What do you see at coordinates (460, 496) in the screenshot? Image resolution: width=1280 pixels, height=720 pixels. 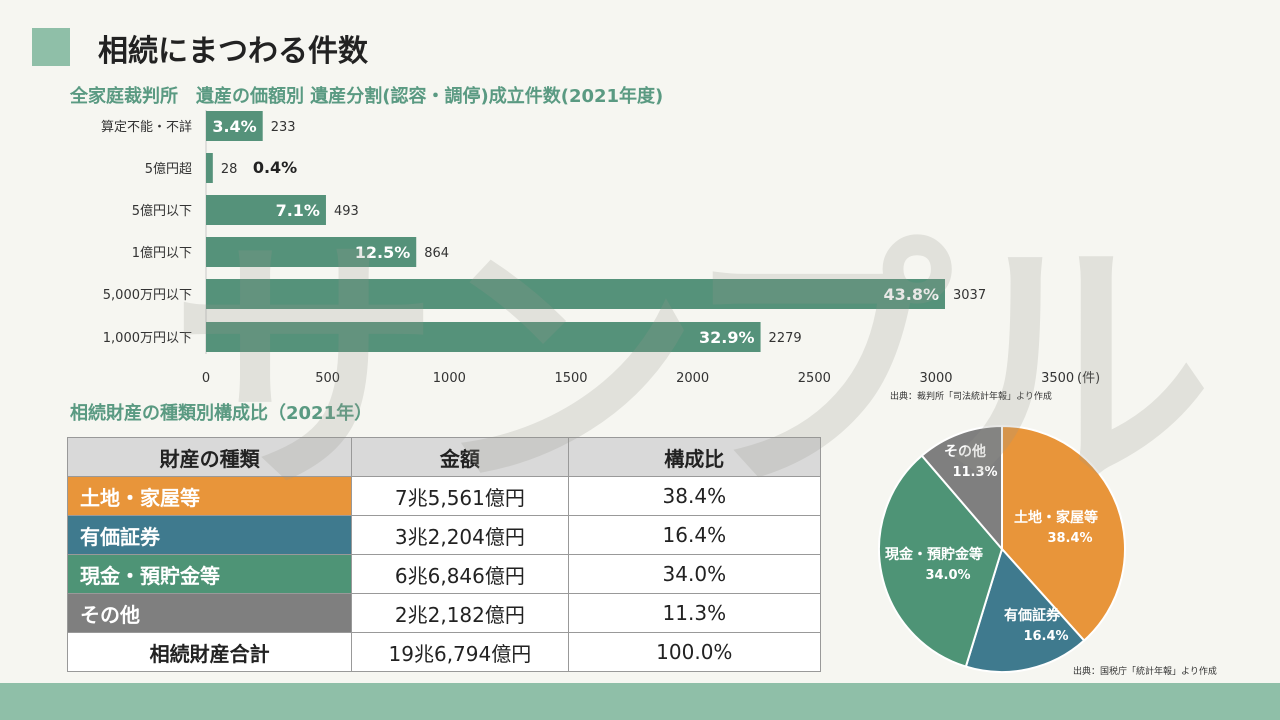 I see `row-amount: 7兆5,561億円` at bounding box center [460, 496].